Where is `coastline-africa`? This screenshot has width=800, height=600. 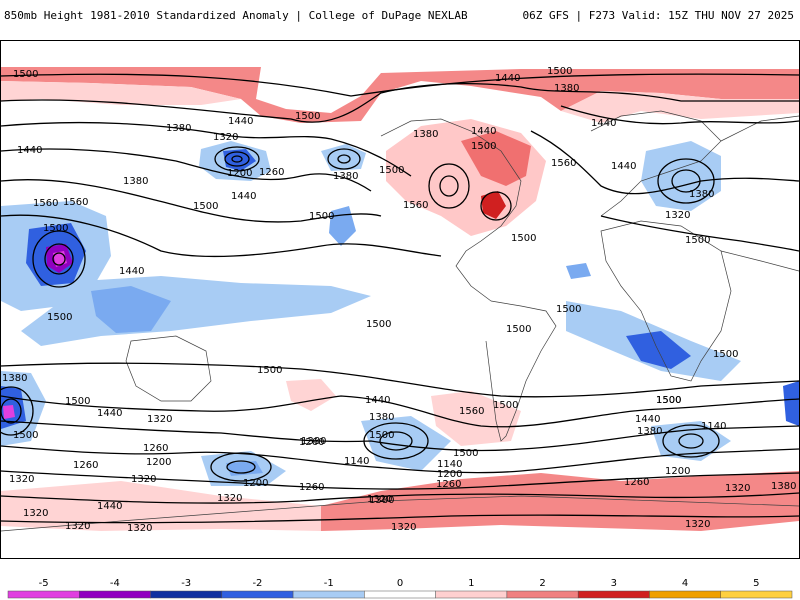
coastline-africa is located at coordinates (666, 301).